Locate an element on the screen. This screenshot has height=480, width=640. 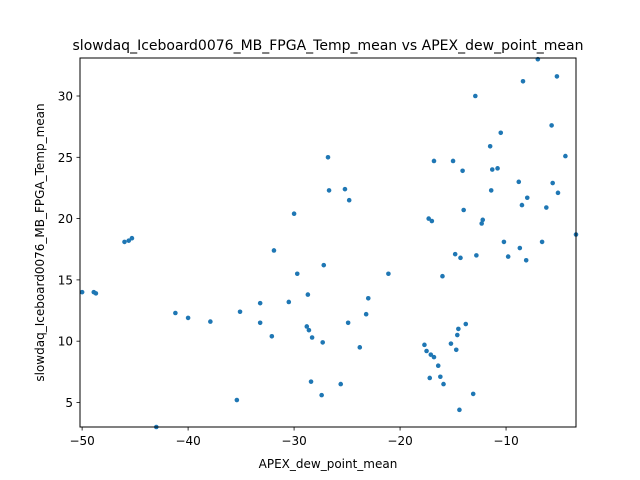
y-tick-label: 30 is located at coordinates (65, 97).